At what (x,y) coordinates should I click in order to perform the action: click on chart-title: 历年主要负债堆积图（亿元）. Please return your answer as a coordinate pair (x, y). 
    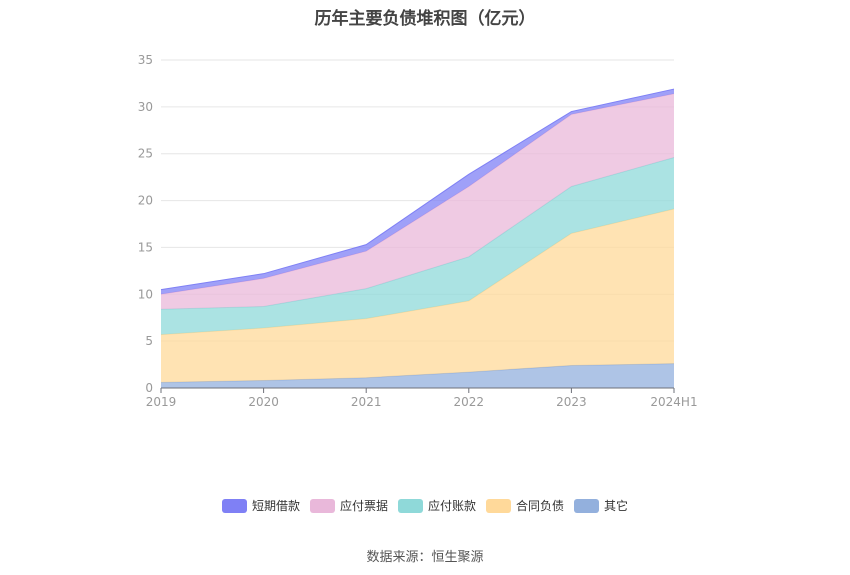
    Looking at the image, I should click on (425, 19).